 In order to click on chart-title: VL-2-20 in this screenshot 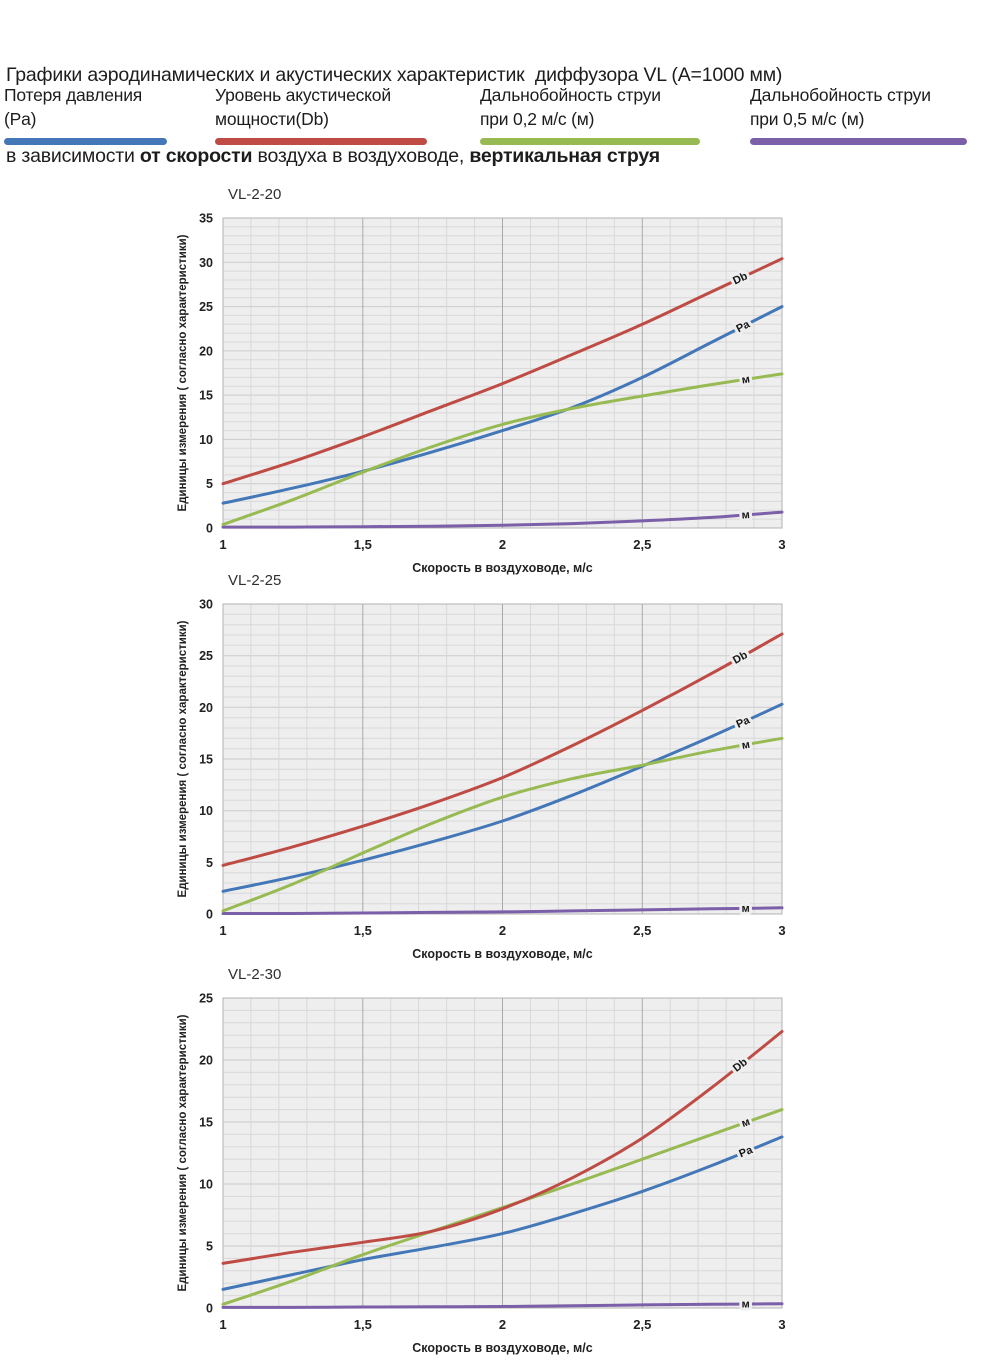, I will do `click(254, 194)`.